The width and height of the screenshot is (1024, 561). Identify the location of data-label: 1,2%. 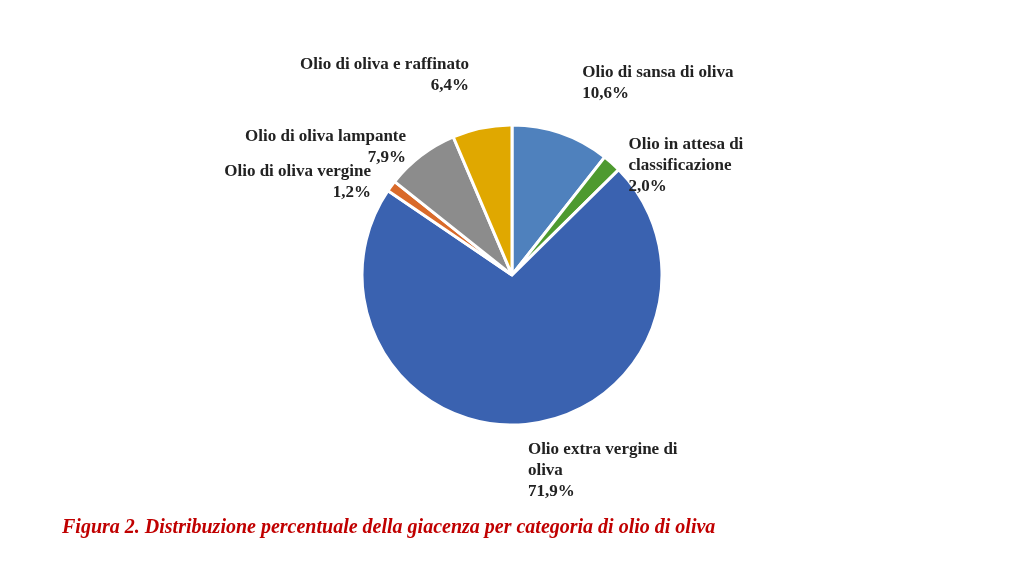
(352, 192).